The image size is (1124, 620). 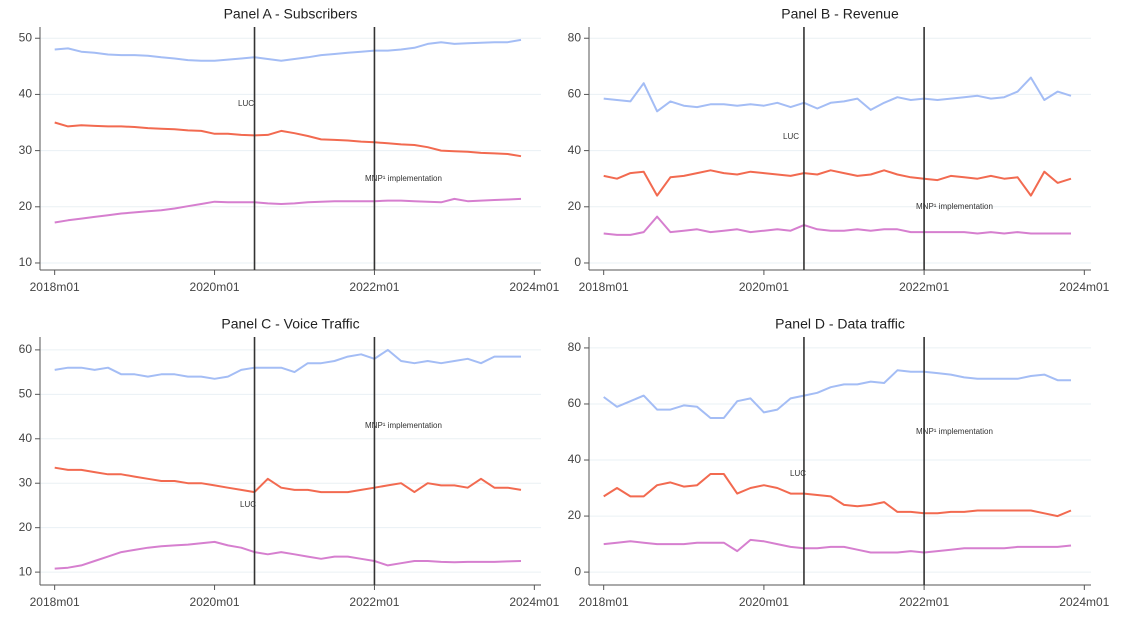 What do you see at coordinates (291, 14) in the screenshot?
I see `panel-title: Panel A - Subscribers` at bounding box center [291, 14].